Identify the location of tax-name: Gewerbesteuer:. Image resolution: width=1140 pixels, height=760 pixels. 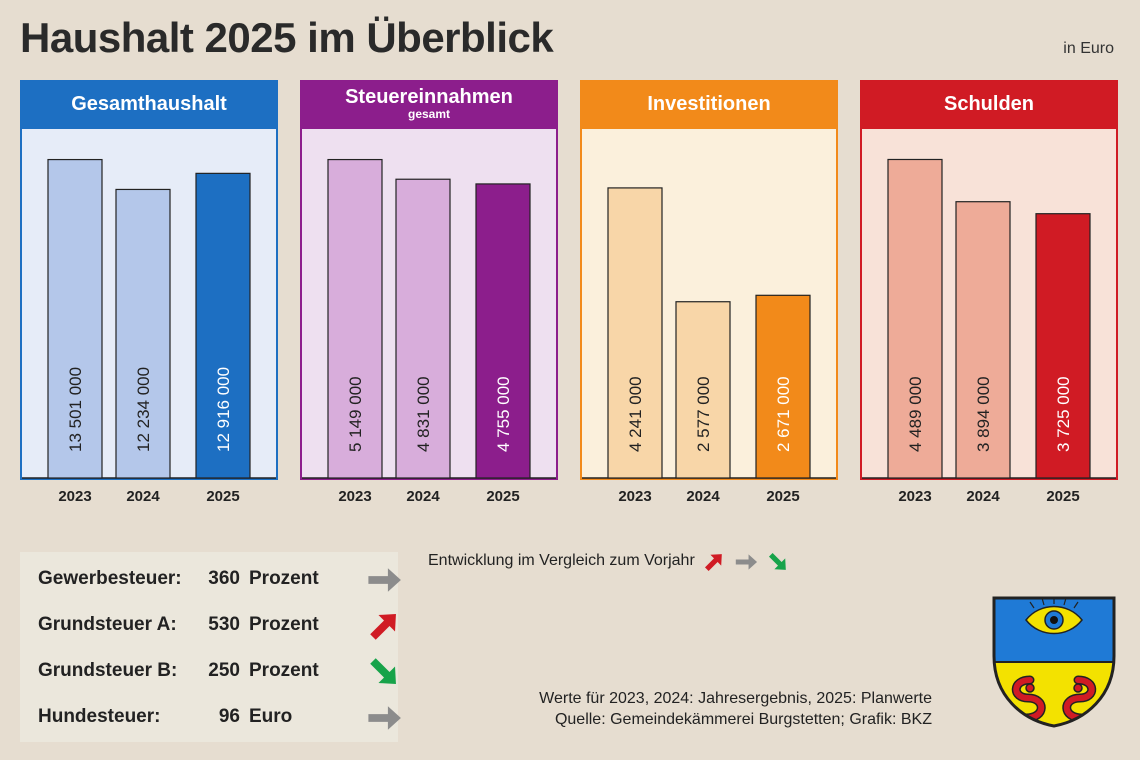
(110, 578).